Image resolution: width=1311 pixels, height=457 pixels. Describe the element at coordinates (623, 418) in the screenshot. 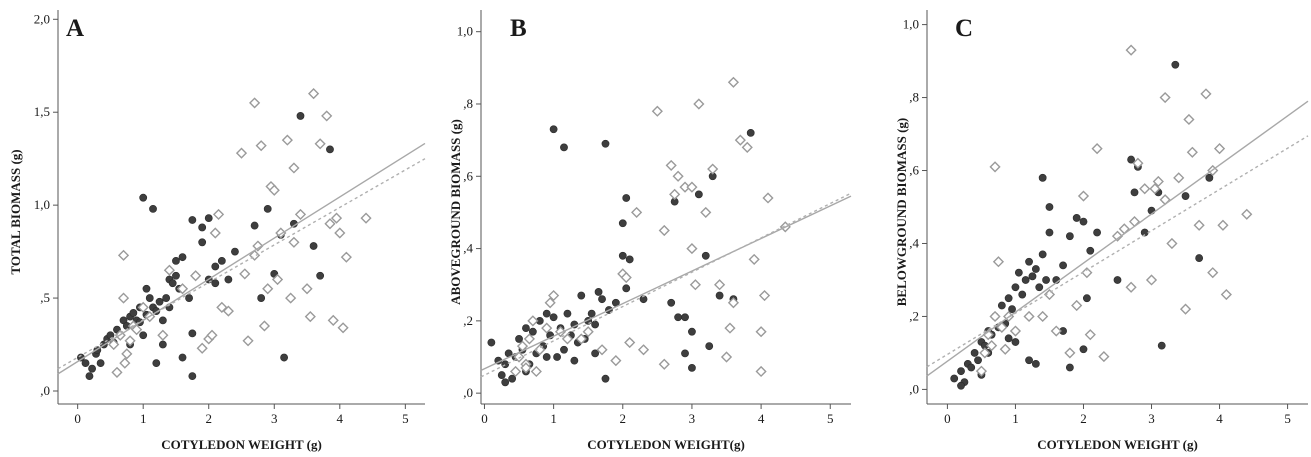

I see `x-tick-label: 2` at that location.